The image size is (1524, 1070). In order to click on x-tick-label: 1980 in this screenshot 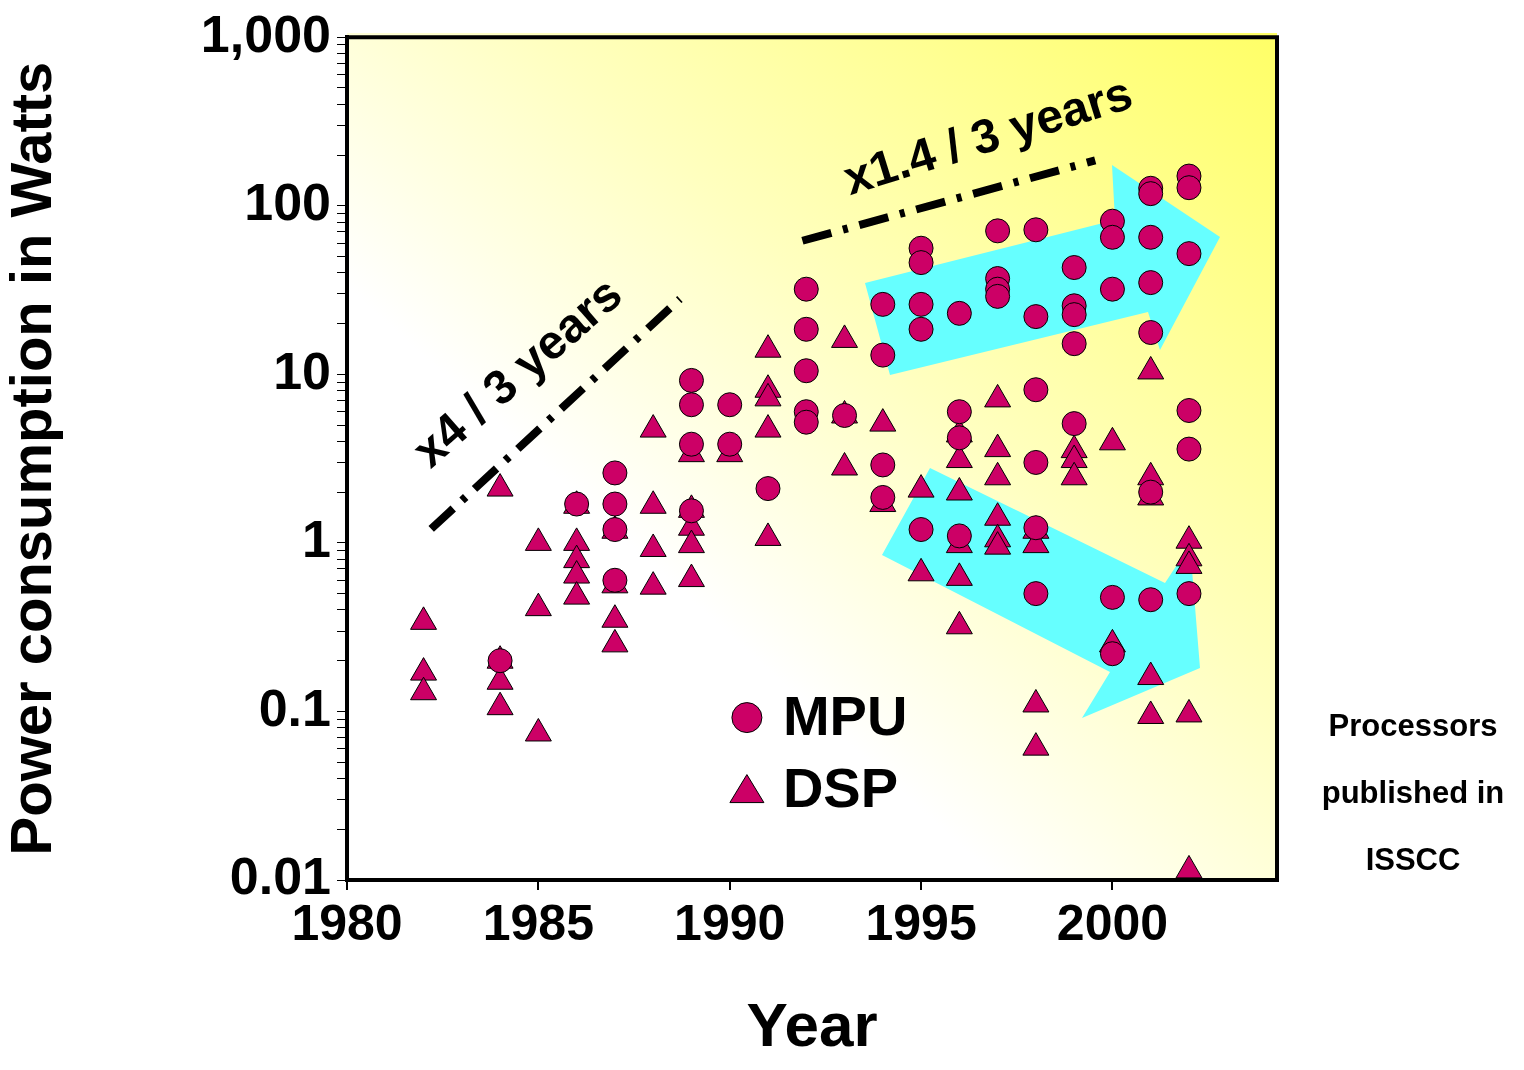, I will do `click(347, 922)`.